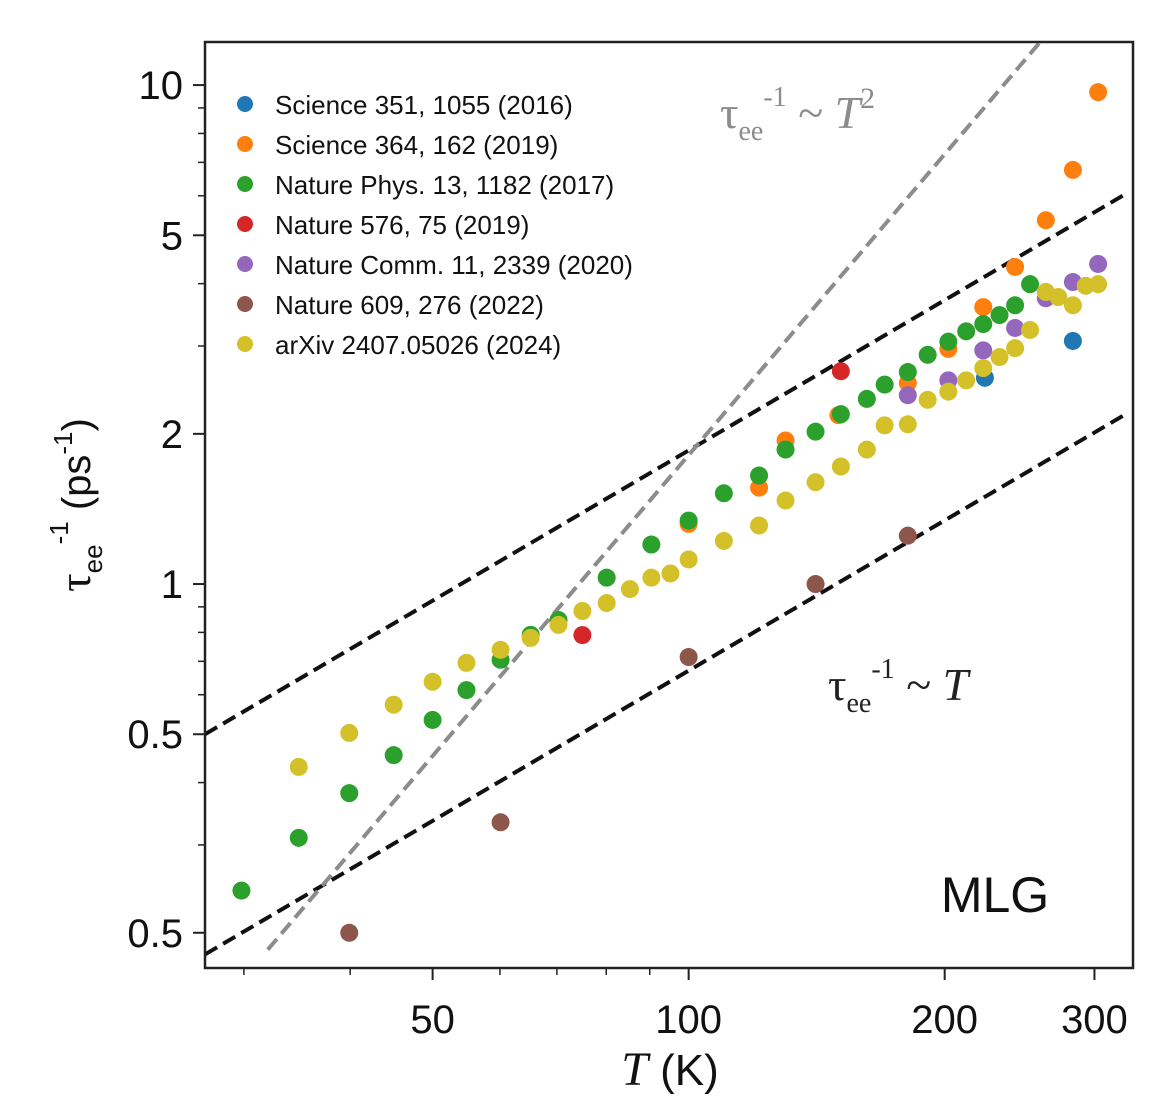 The image size is (1175, 1119). What do you see at coordinates (636, 1069) in the screenshot?
I see `label-part: T` at bounding box center [636, 1069].